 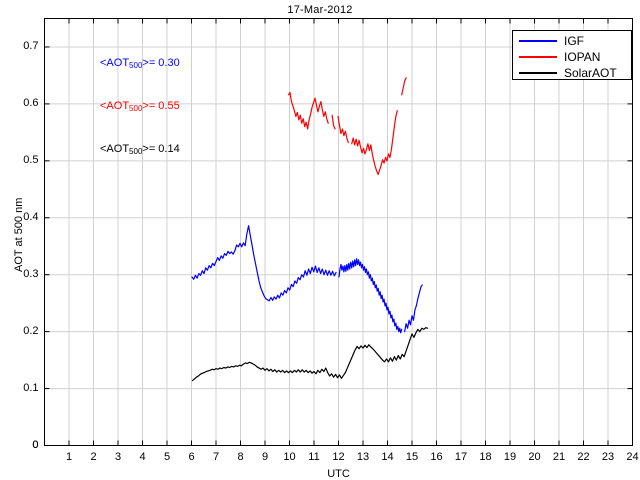 I want to click on legend-item-solaraot: SolarAOT, so click(x=572, y=73).